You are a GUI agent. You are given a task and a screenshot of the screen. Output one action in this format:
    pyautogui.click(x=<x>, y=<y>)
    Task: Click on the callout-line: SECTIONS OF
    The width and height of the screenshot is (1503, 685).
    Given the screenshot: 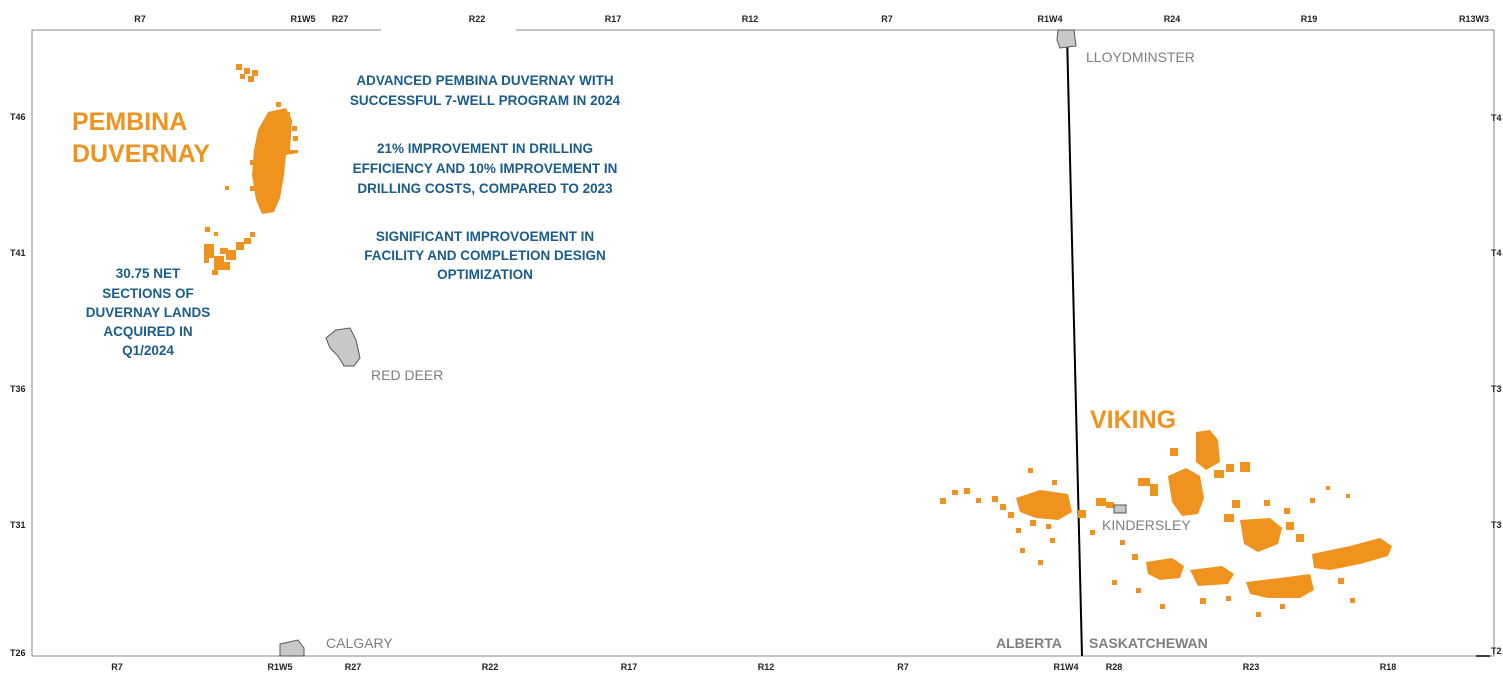 What is the action you would take?
    pyautogui.click(x=148, y=293)
    